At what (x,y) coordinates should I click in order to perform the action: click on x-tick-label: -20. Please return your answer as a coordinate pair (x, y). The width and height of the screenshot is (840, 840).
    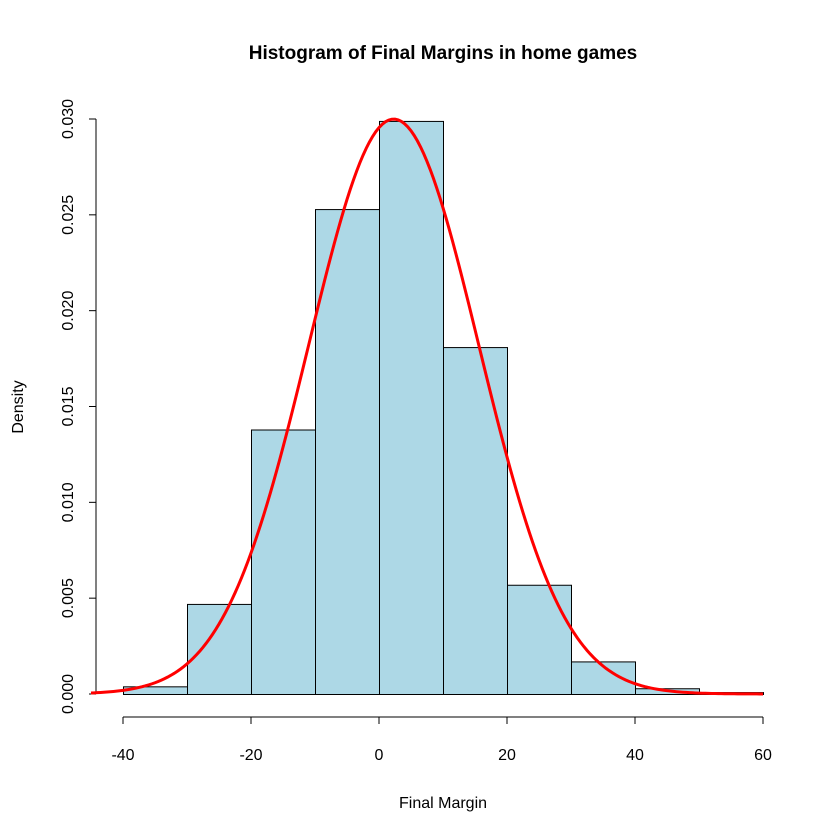
    Looking at the image, I should click on (250, 755).